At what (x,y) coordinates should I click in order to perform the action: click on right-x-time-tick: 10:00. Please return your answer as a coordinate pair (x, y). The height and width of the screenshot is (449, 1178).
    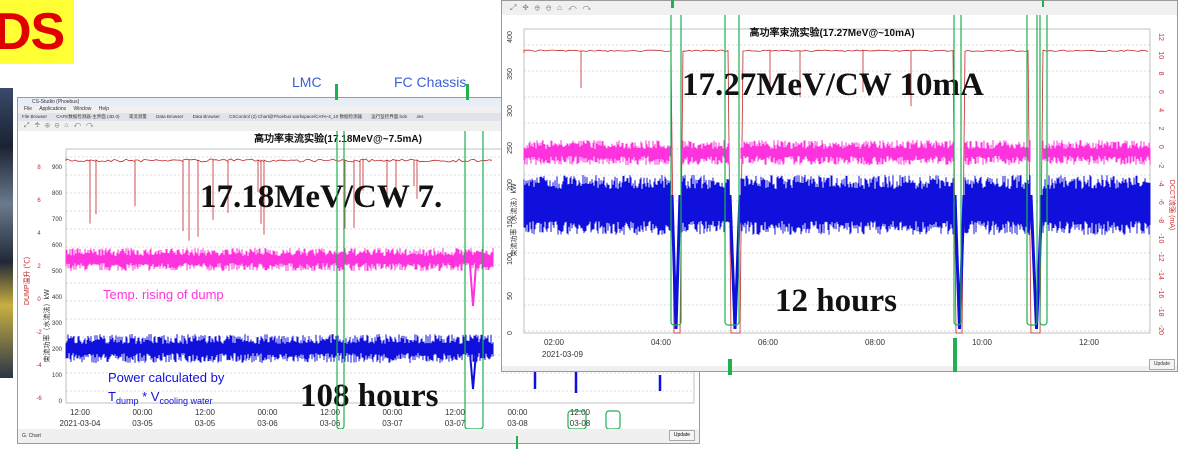
    Looking at the image, I should click on (982, 342).